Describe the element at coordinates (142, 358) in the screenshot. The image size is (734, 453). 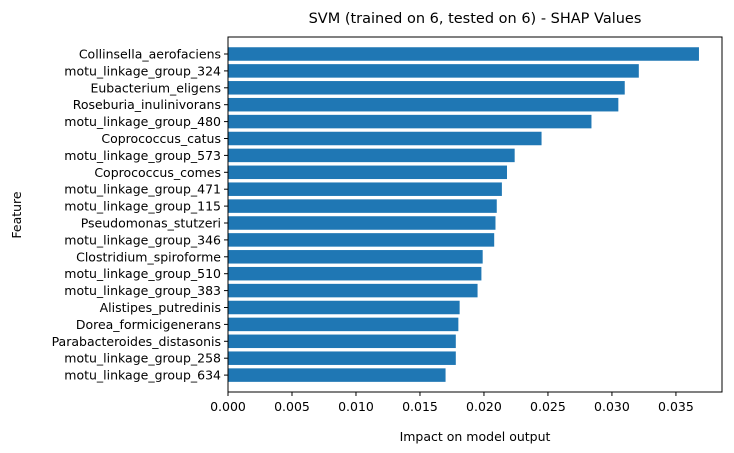
I see `y-tick-label: motu_linkage_group_258` at that location.